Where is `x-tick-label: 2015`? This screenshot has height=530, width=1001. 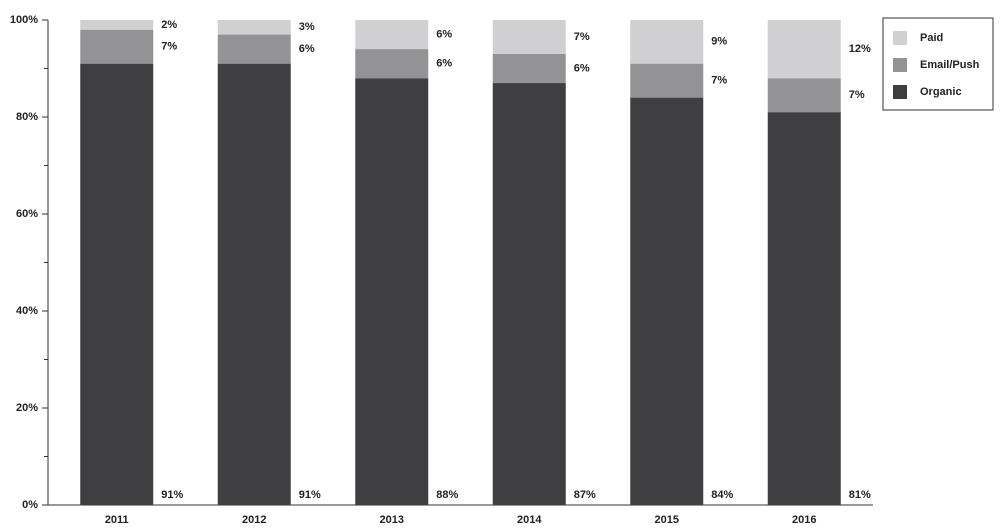 x-tick-label: 2015 is located at coordinates (667, 520).